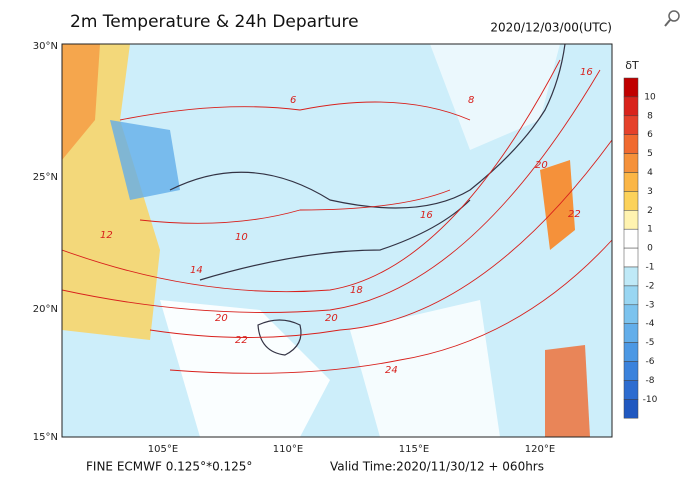 Image resolution: width=690 pixels, height=485 pixels. I want to click on colorbar-label: 5, so click(650, 154).